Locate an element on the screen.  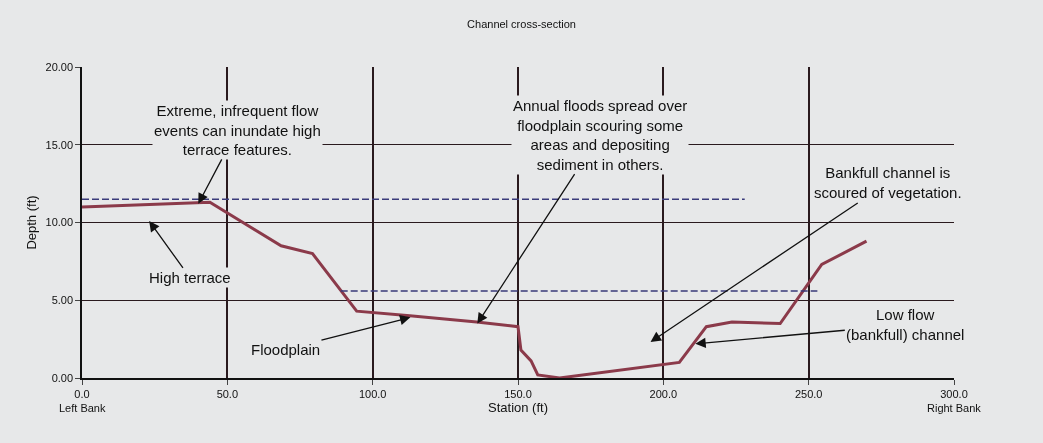
x-tick-label: 250.0 is located at coordinates (808, 393).